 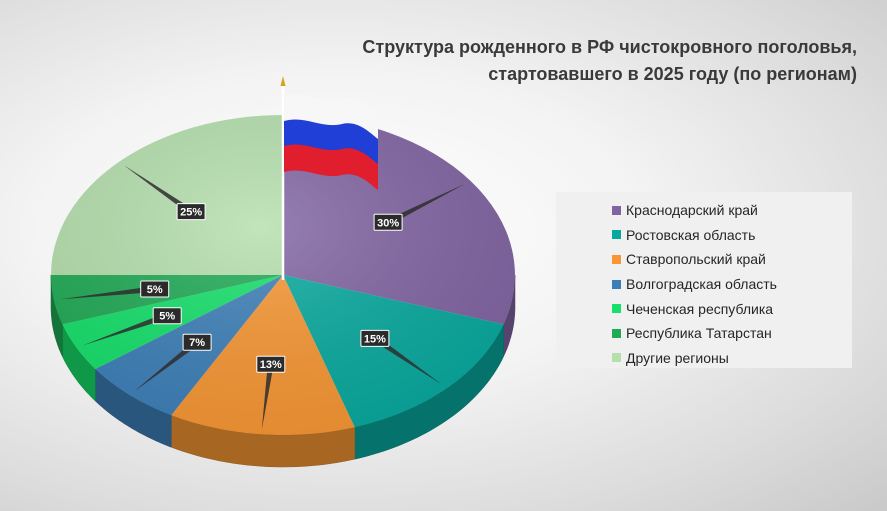 I want to click on legend-label: Ростовская область, so click(x=691, y=234).